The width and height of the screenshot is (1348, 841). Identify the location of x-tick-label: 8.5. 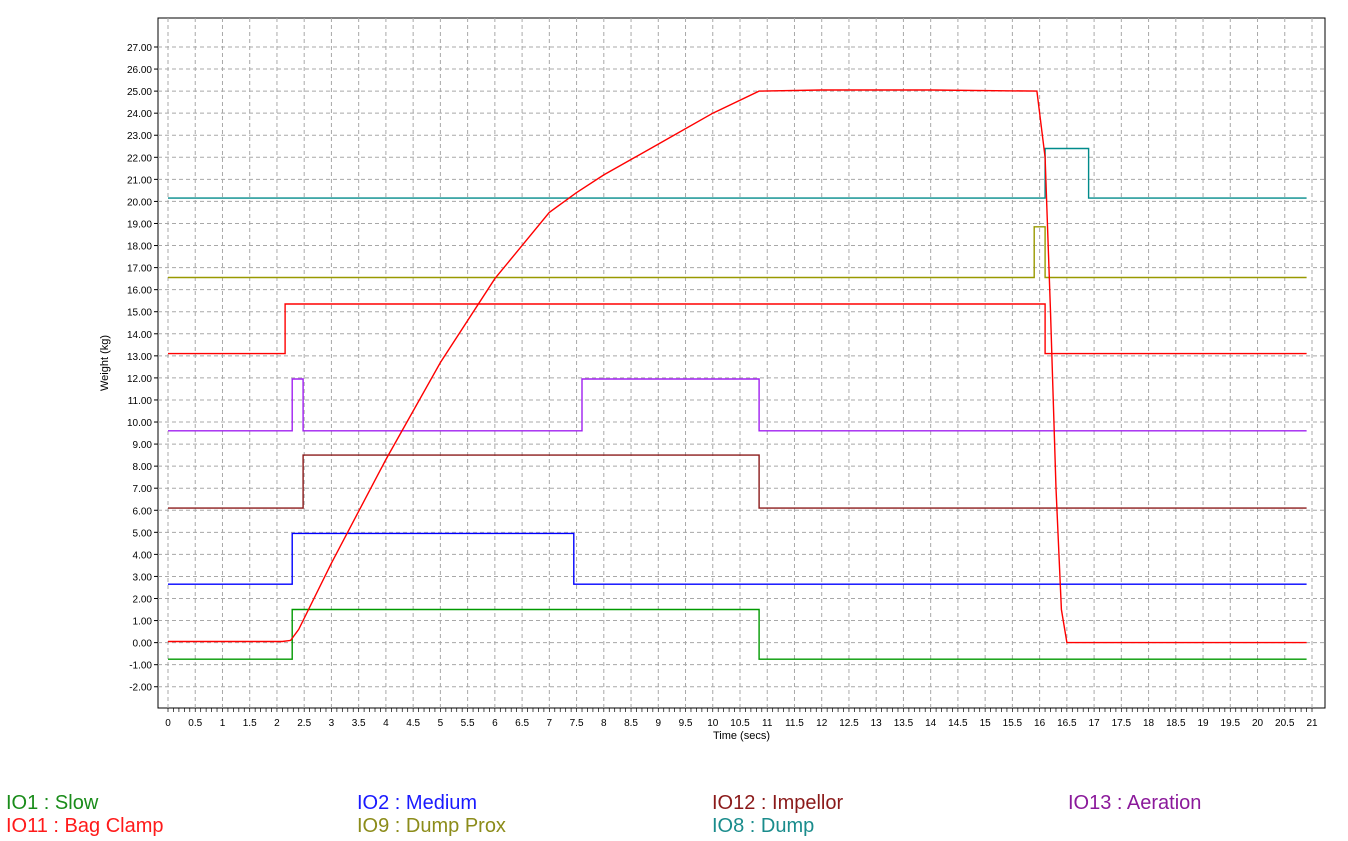
(631, 723).